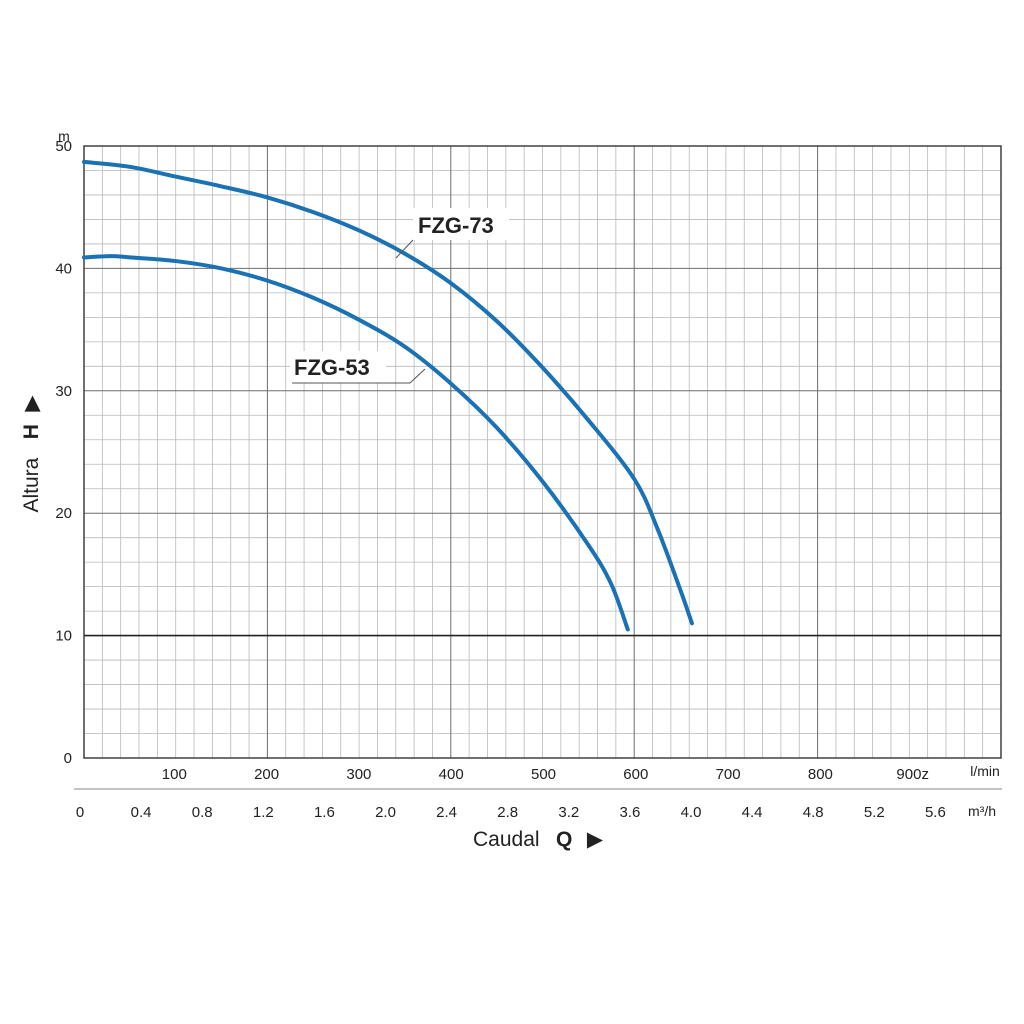 Image resolution: width=1024 pixels, height=1024 pixels. Describe the element at coordinates (813, 812) in the screenshot. I see `x-tick-label-m3h: 4.8` at that location.